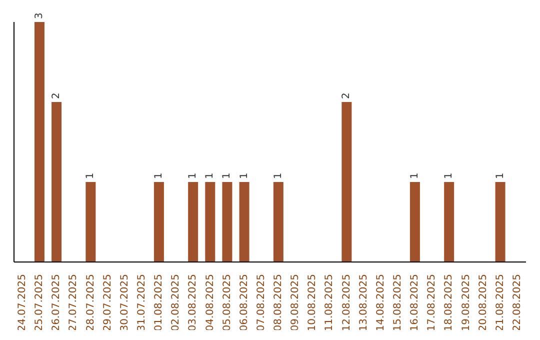 This screenshot has width=540, height=340. What do you see at coordinates (330, 303) in the screenshot?
I see `x-tick-label: 11.08.2025` at bounding box center [330, 303].